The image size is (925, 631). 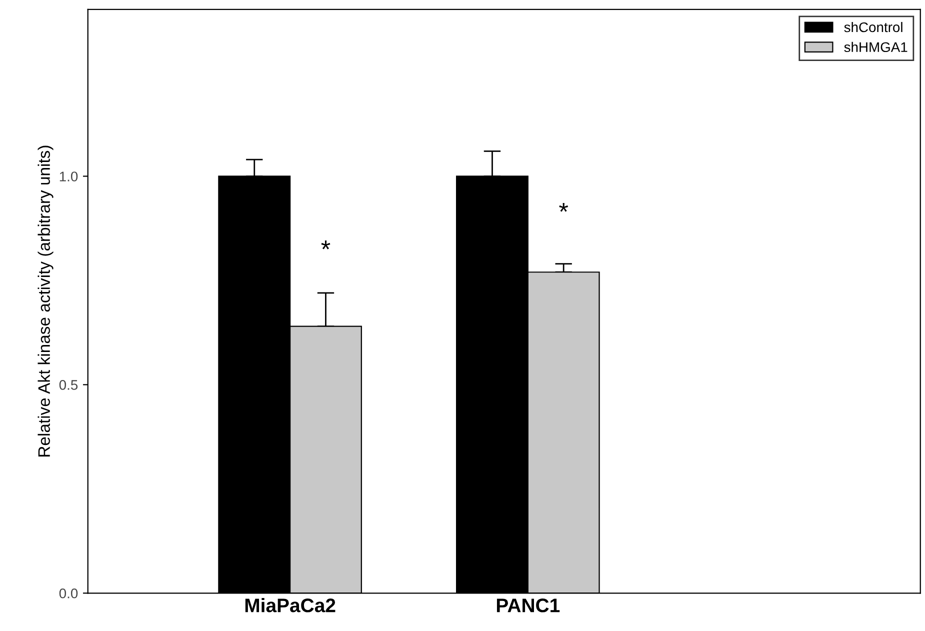 What do you see at coordinates (876, 47) in the screenshot?
I see `legend-label: shHMGA1` at bounding box center [876, 47].